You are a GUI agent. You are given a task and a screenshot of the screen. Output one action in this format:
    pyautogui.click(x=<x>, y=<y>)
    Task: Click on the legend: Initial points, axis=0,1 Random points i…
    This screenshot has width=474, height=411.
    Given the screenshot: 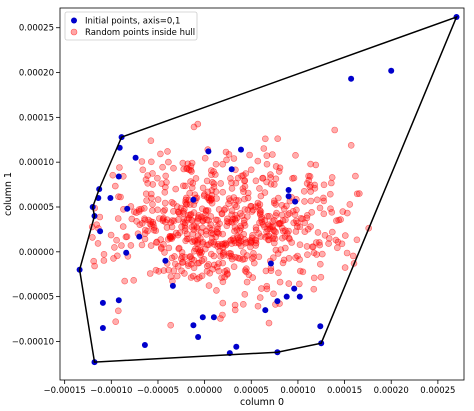 What is the action you would take?
    pyautogui.click(x=131, y=26)
    